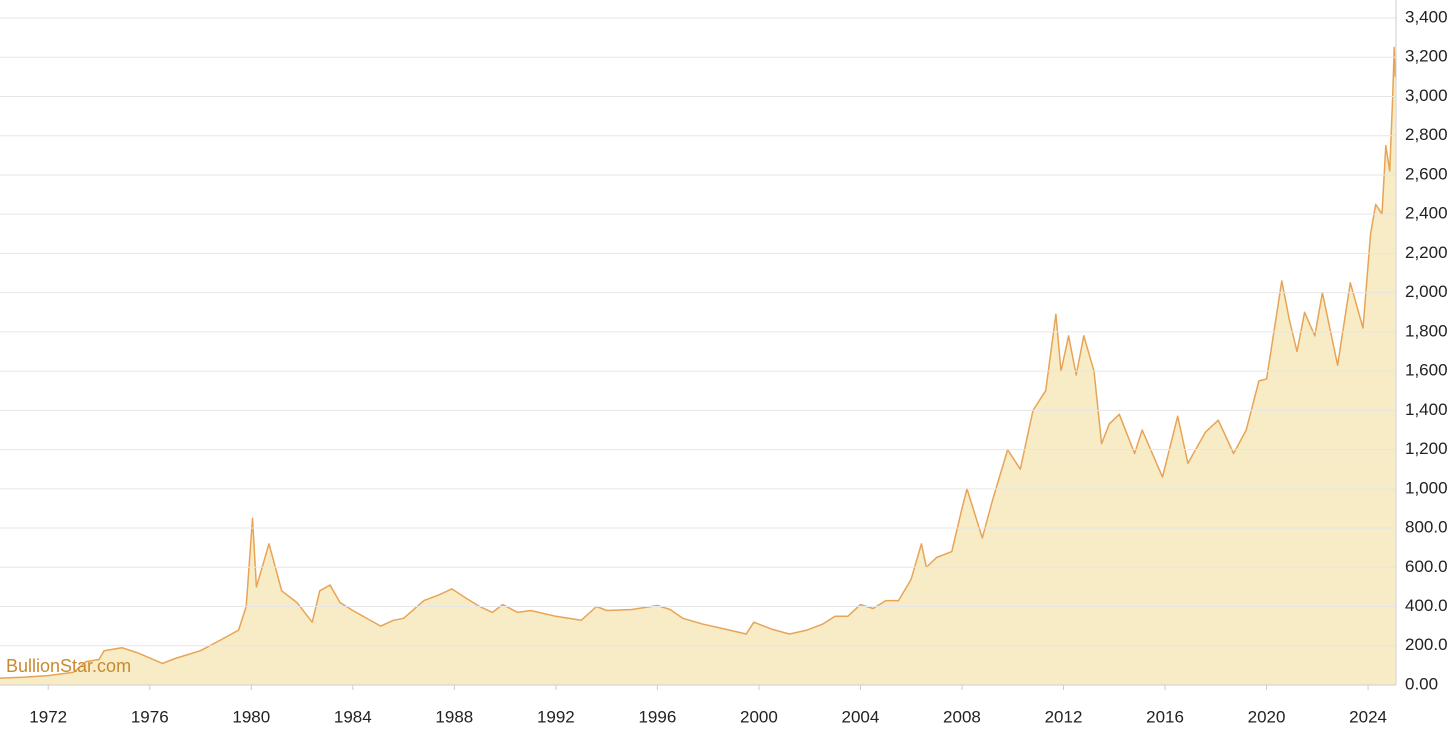 The height and width of the screenshot is (732, 1456). Describe the element at coordinates (1267, 716) in the screenshot. I see `x-tick-label: 2020` at that location.